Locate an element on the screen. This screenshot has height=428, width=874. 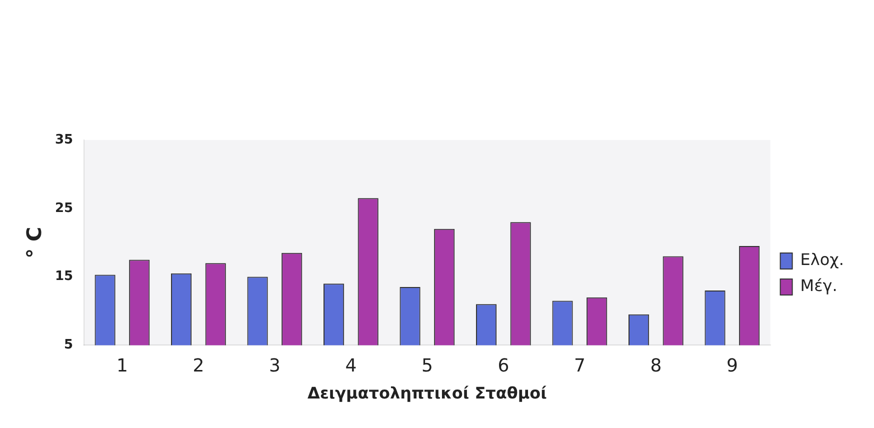
x-tick-label: 7 is located at coordinates (580, 366).